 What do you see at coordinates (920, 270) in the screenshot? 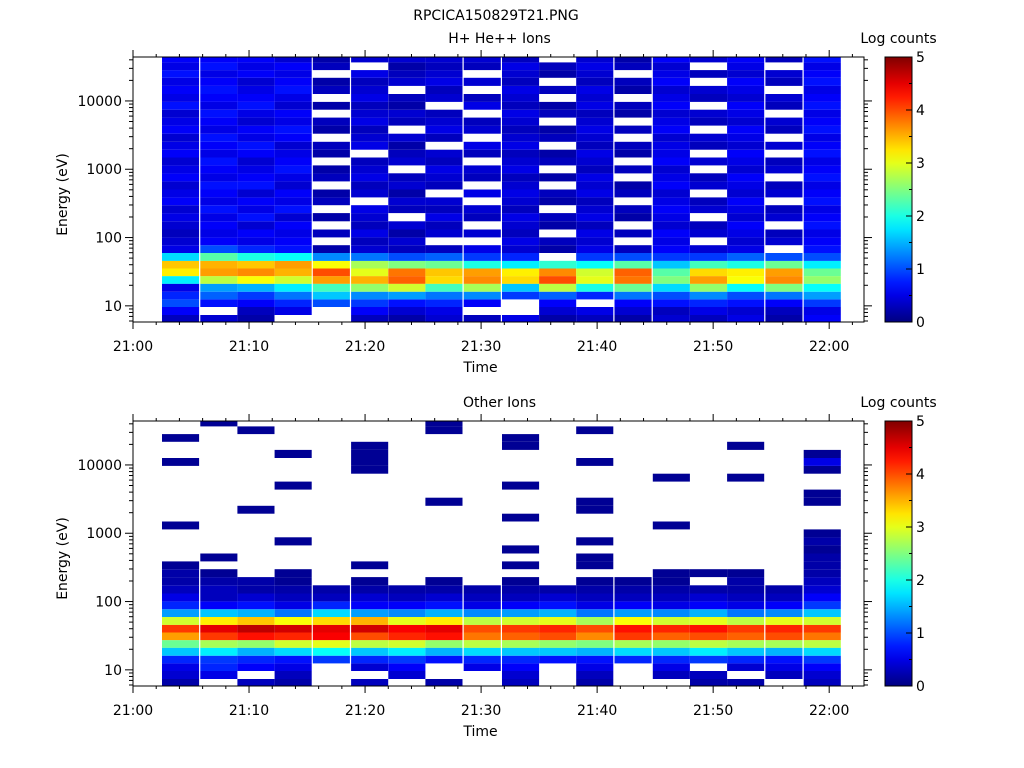
I see `colorbar-tick-label: 1` at bounding box center [920, 270].